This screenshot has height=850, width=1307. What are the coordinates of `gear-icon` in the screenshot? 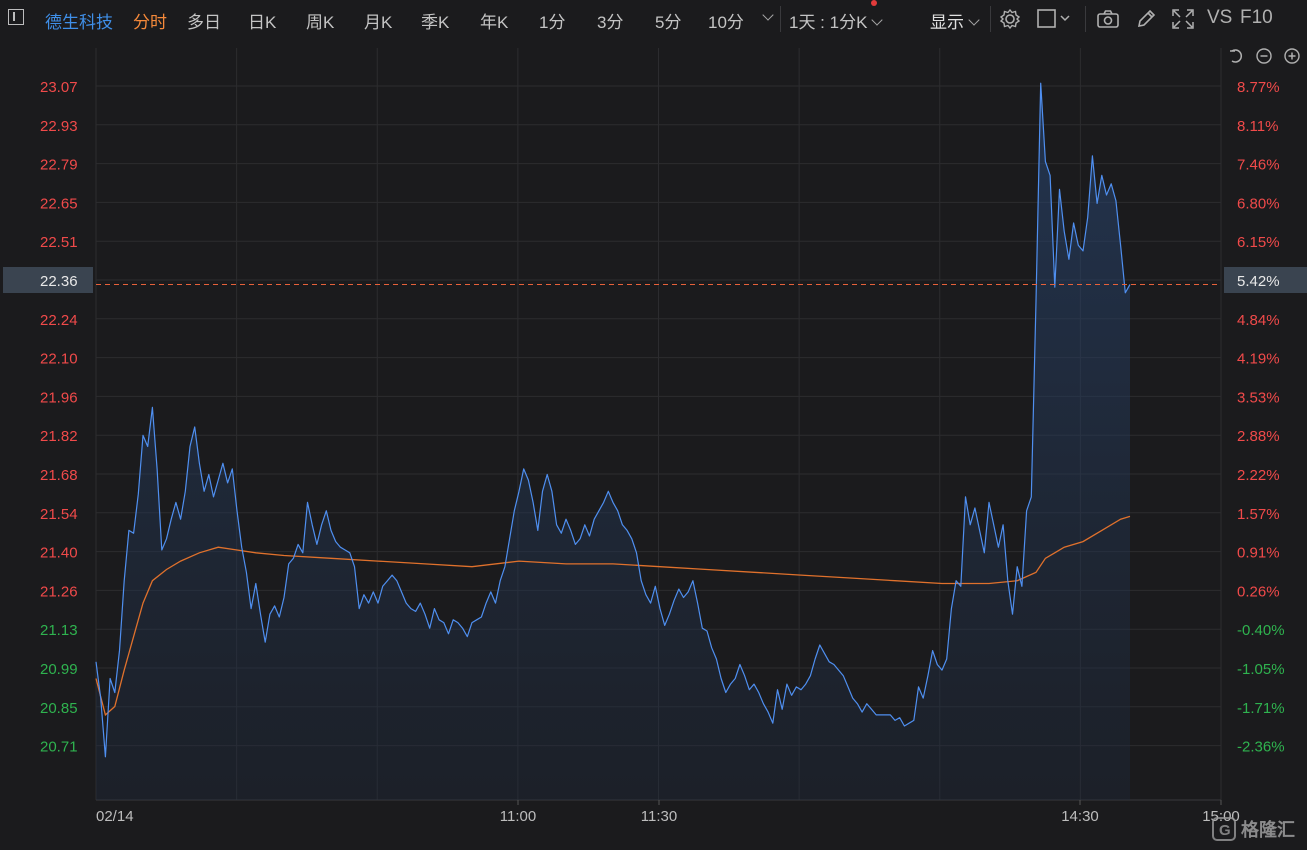 It's located at (1010, 19).